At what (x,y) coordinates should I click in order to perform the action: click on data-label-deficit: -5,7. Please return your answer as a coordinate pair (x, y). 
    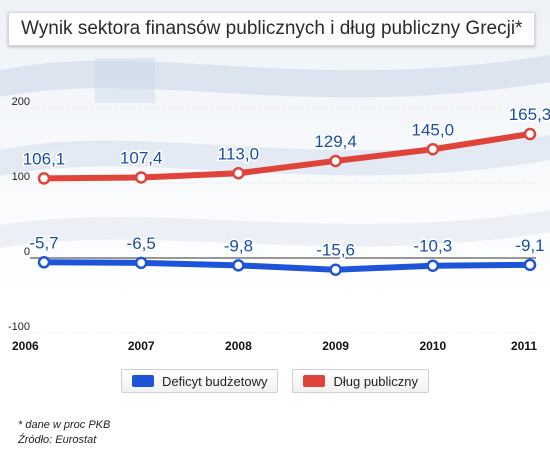
    Looking at the image, I should click on (43, 242).